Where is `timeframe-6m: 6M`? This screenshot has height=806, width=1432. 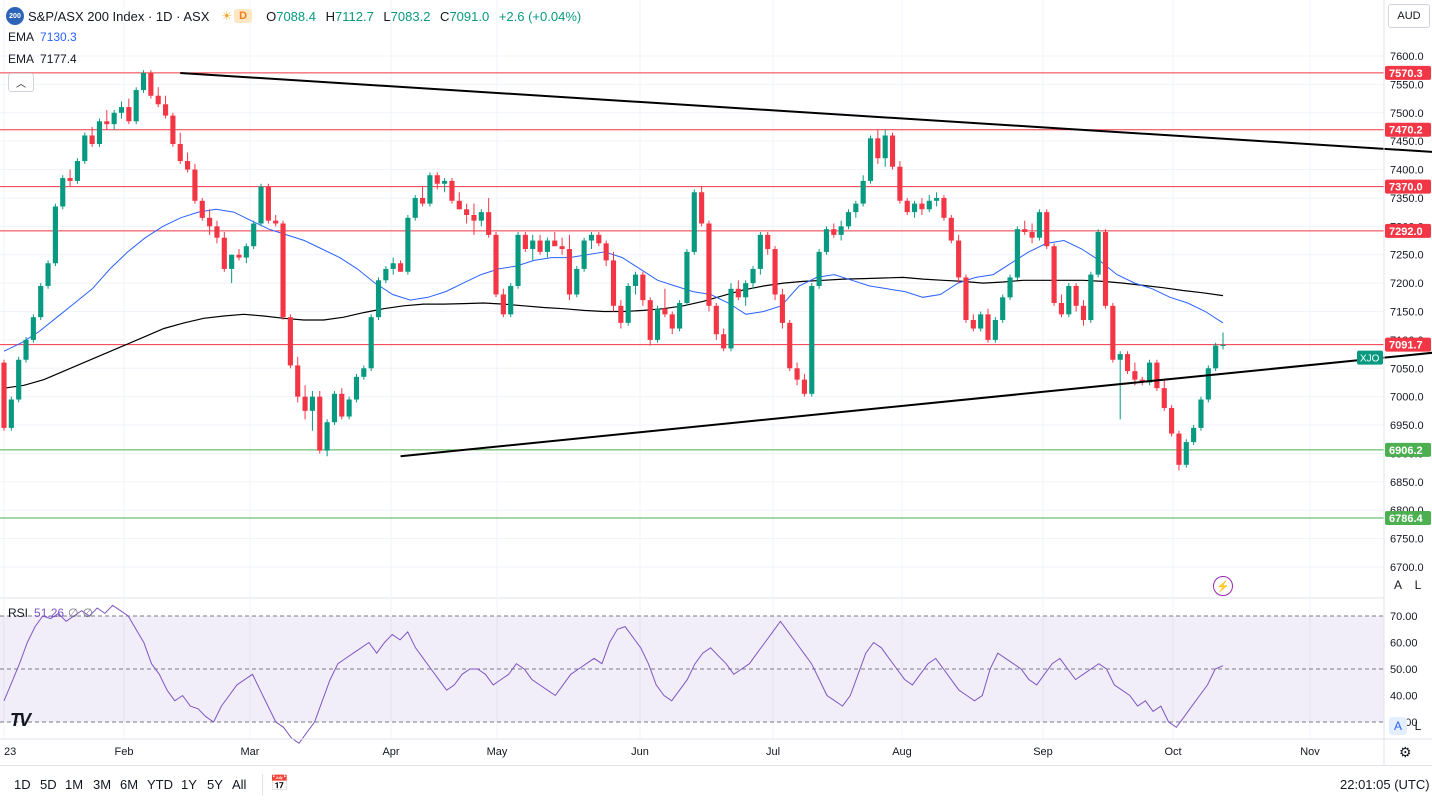
timeframe-6m: 6M is located at coordinates (129, 784).